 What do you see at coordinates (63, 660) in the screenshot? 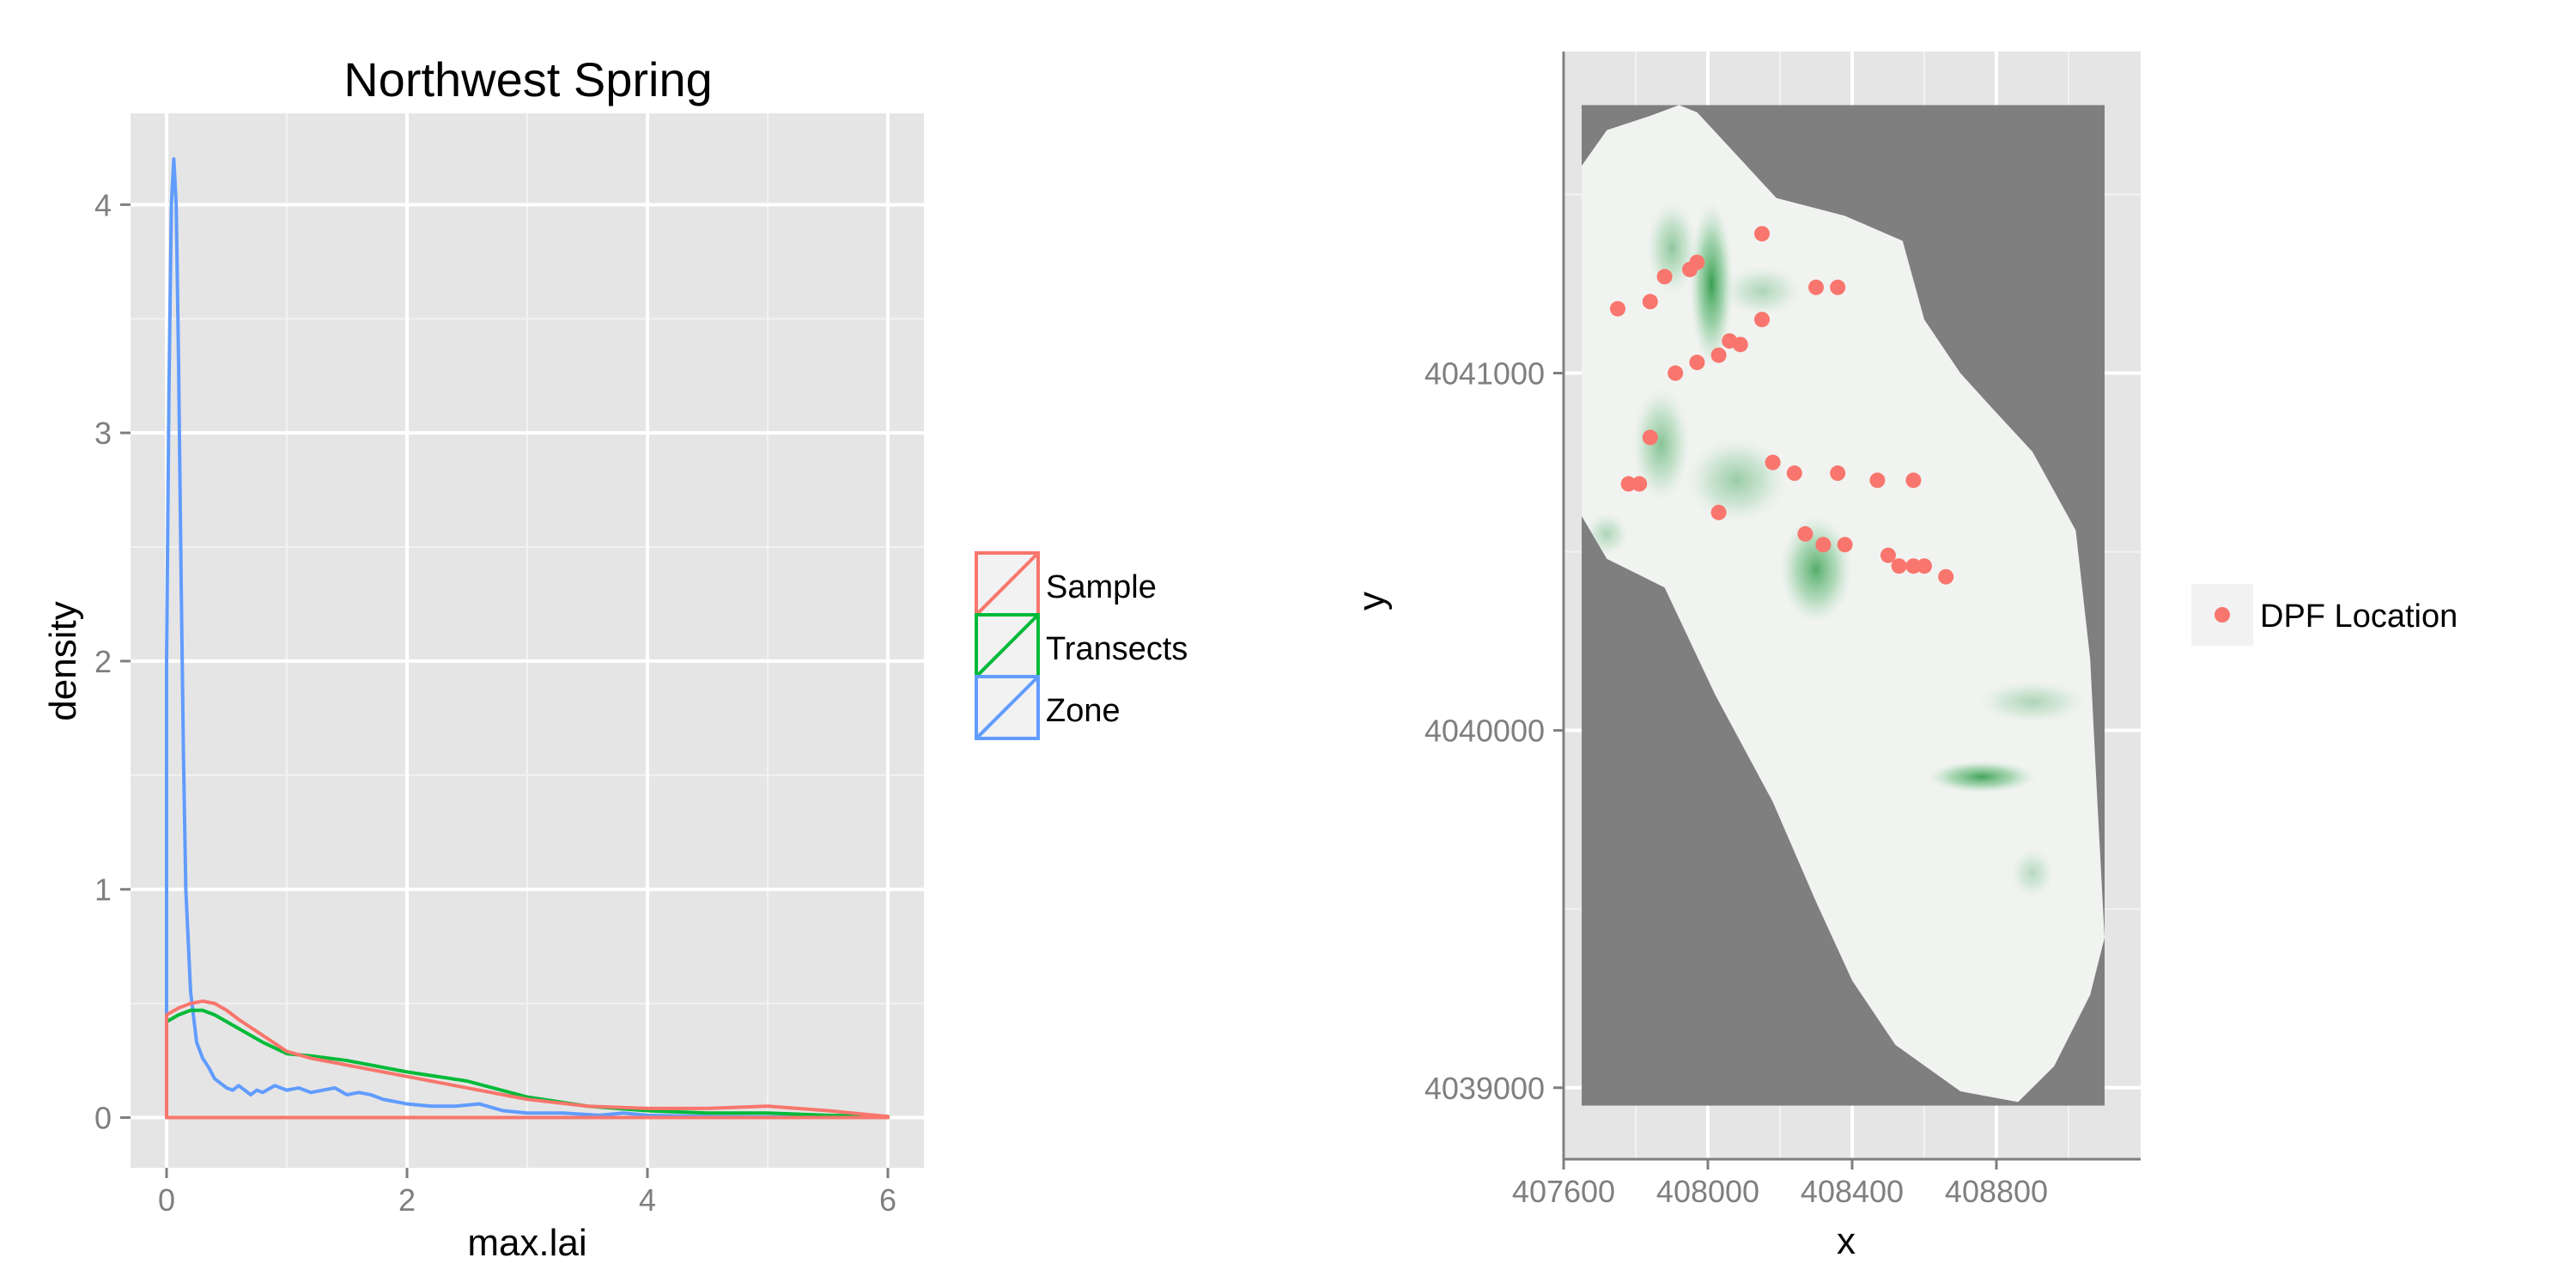
I see `density-y-axis-label: density` at bounding box center [63, 660].